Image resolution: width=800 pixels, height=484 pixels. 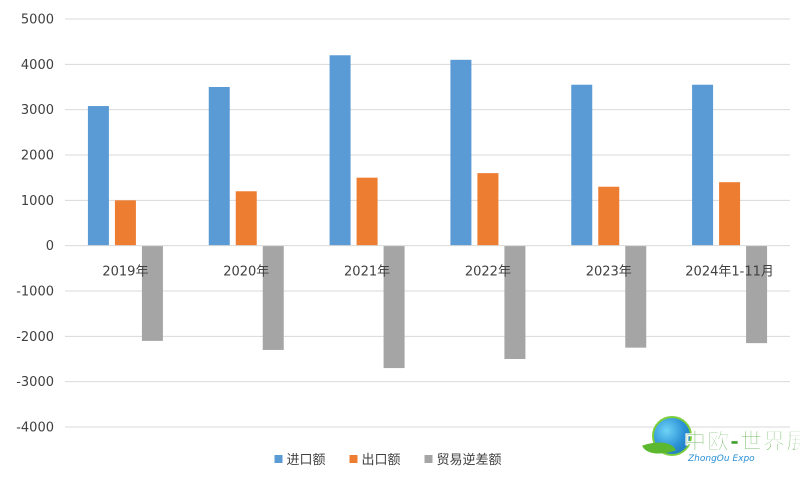 I want to click on zhongou-expo-logo: 中欧-世界展会 ZhongOu Expo, so click(x=720, y=447).